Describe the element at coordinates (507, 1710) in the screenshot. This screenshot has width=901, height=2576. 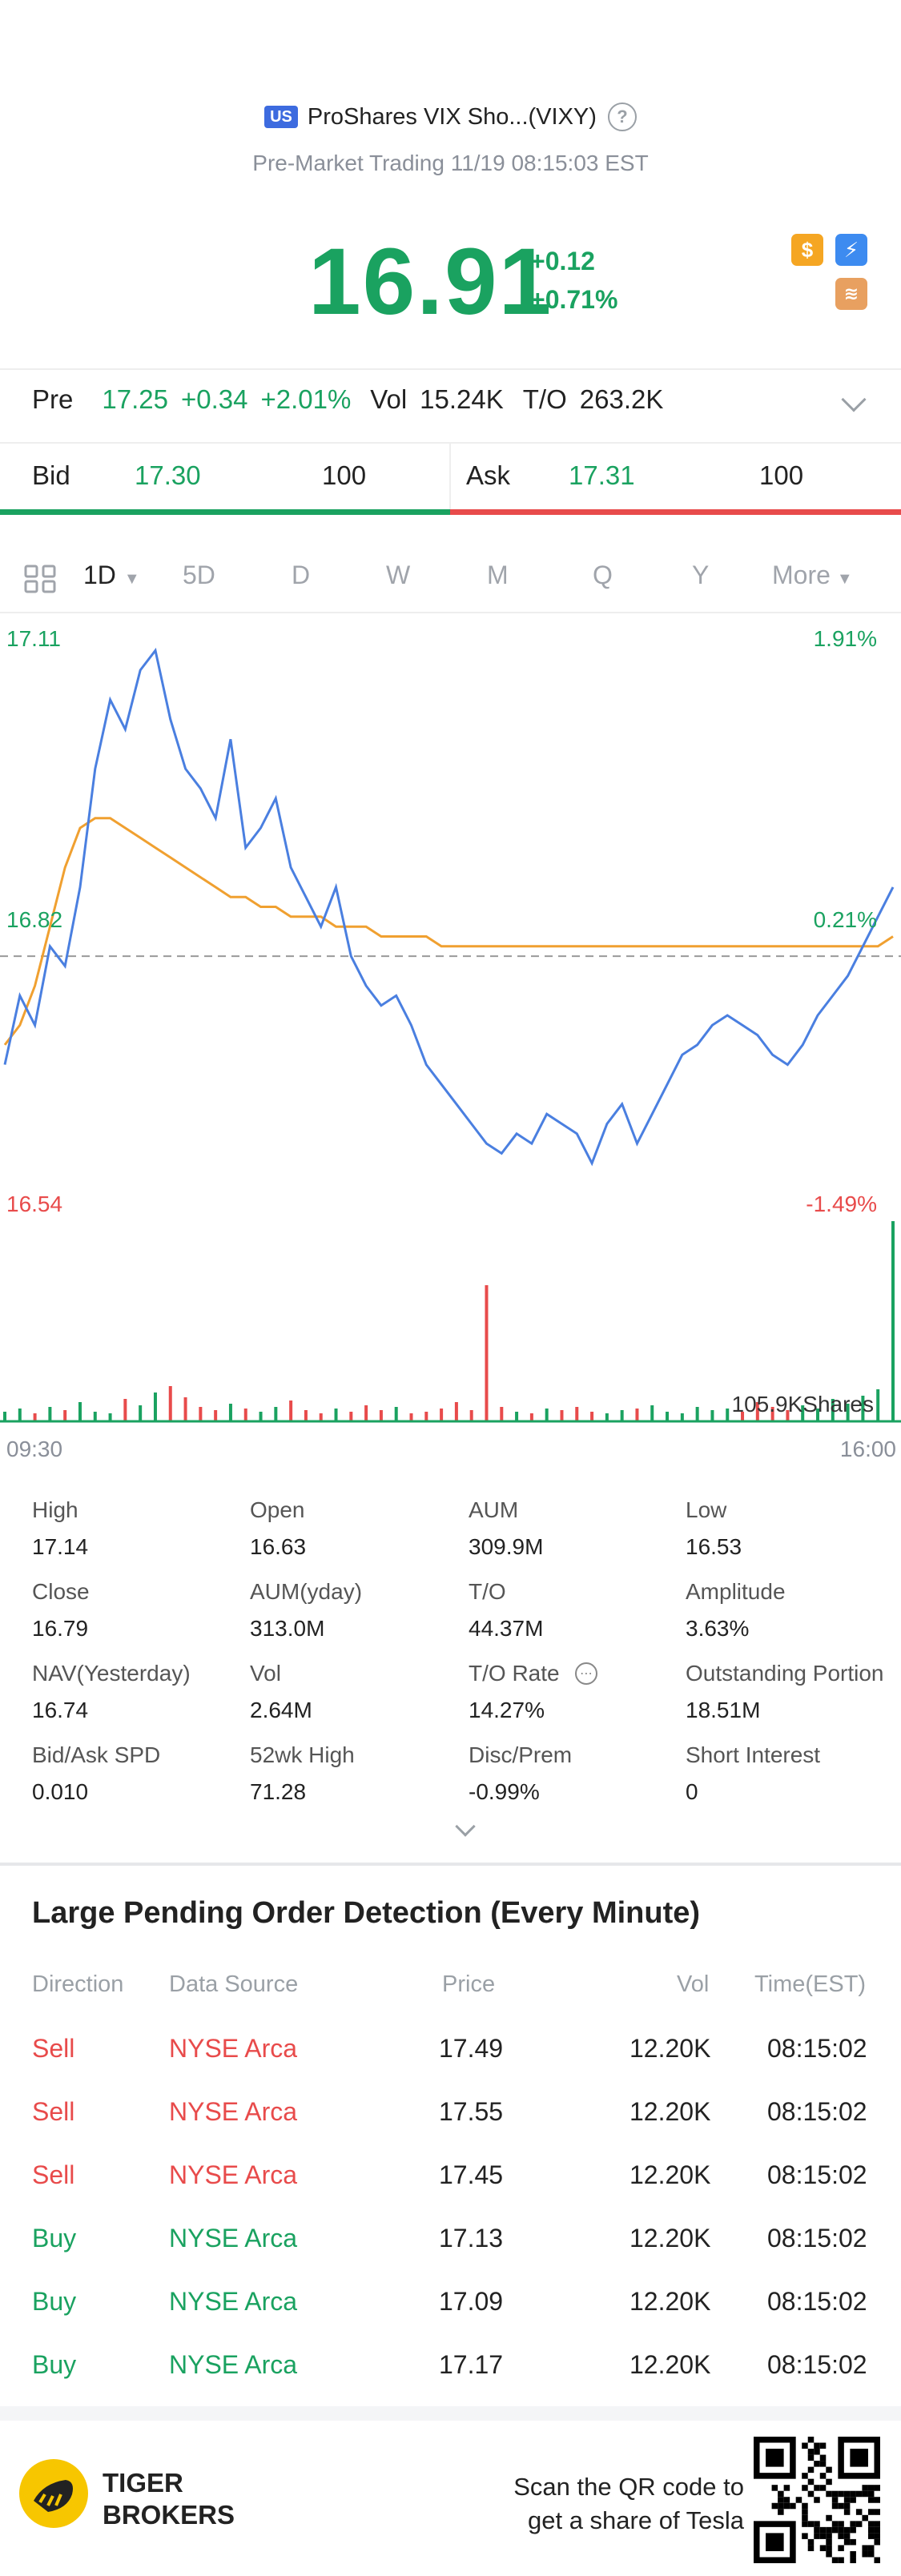
I see `stat-value: 14.27%` at that location.